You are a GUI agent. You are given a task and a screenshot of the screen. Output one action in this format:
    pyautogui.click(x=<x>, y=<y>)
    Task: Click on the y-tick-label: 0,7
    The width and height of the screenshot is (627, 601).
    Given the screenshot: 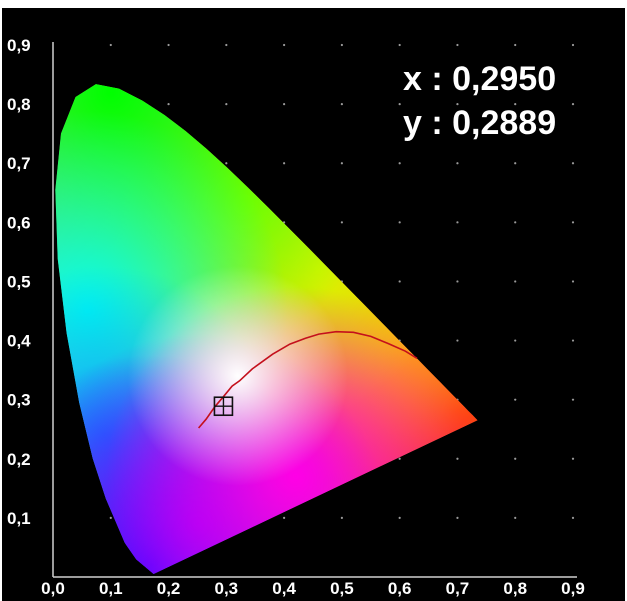 What is the action you would take?
    pyautogui.click(x=19, y=163)
    